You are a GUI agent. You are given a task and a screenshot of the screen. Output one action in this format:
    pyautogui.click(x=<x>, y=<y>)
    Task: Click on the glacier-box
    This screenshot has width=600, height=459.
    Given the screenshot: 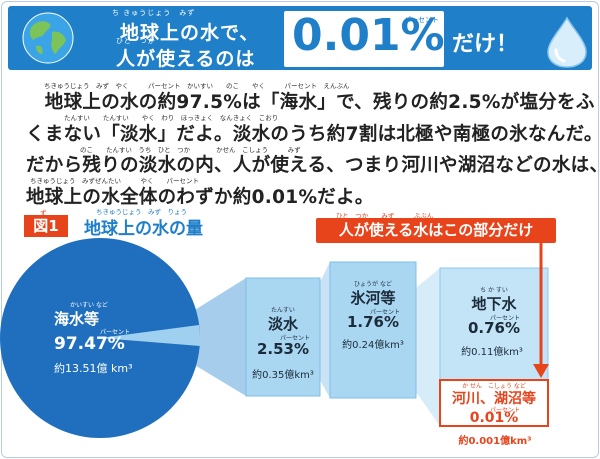 What is the action you would take?
    pyautogui.click(x=373, y=330)
    